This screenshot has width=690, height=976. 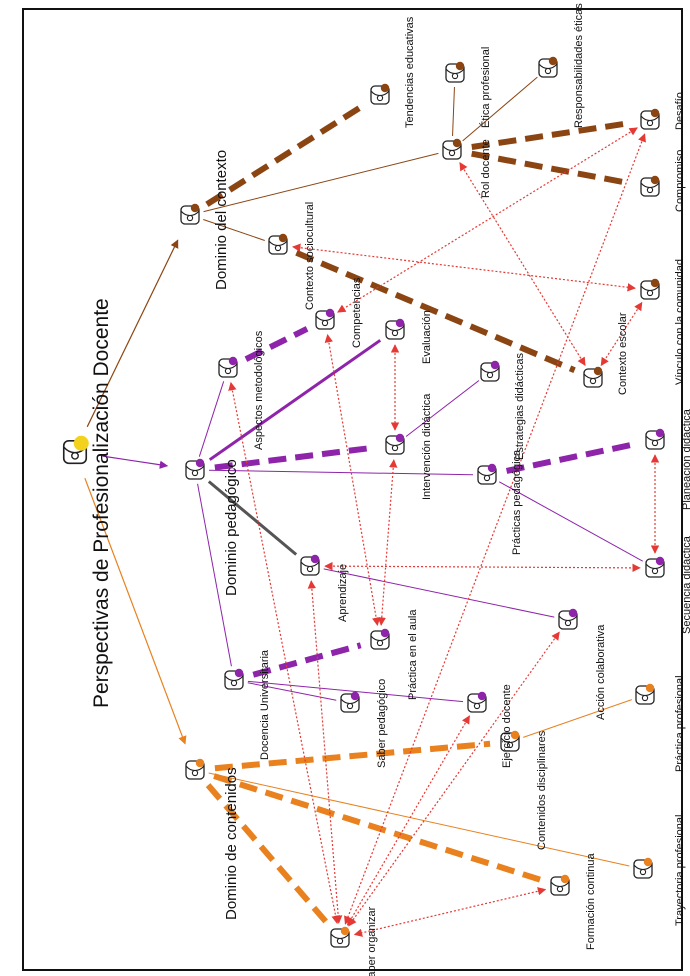 What do you see at coordinates (382, 723) in the screenshot?
I see `label-saber-ped: Saber pedagógico` at bounding box center [382, 723].